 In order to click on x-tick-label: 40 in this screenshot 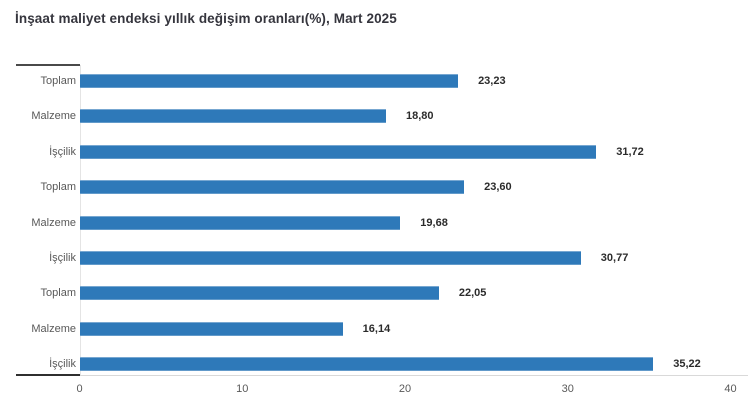, I will do `click(730, 389)`.